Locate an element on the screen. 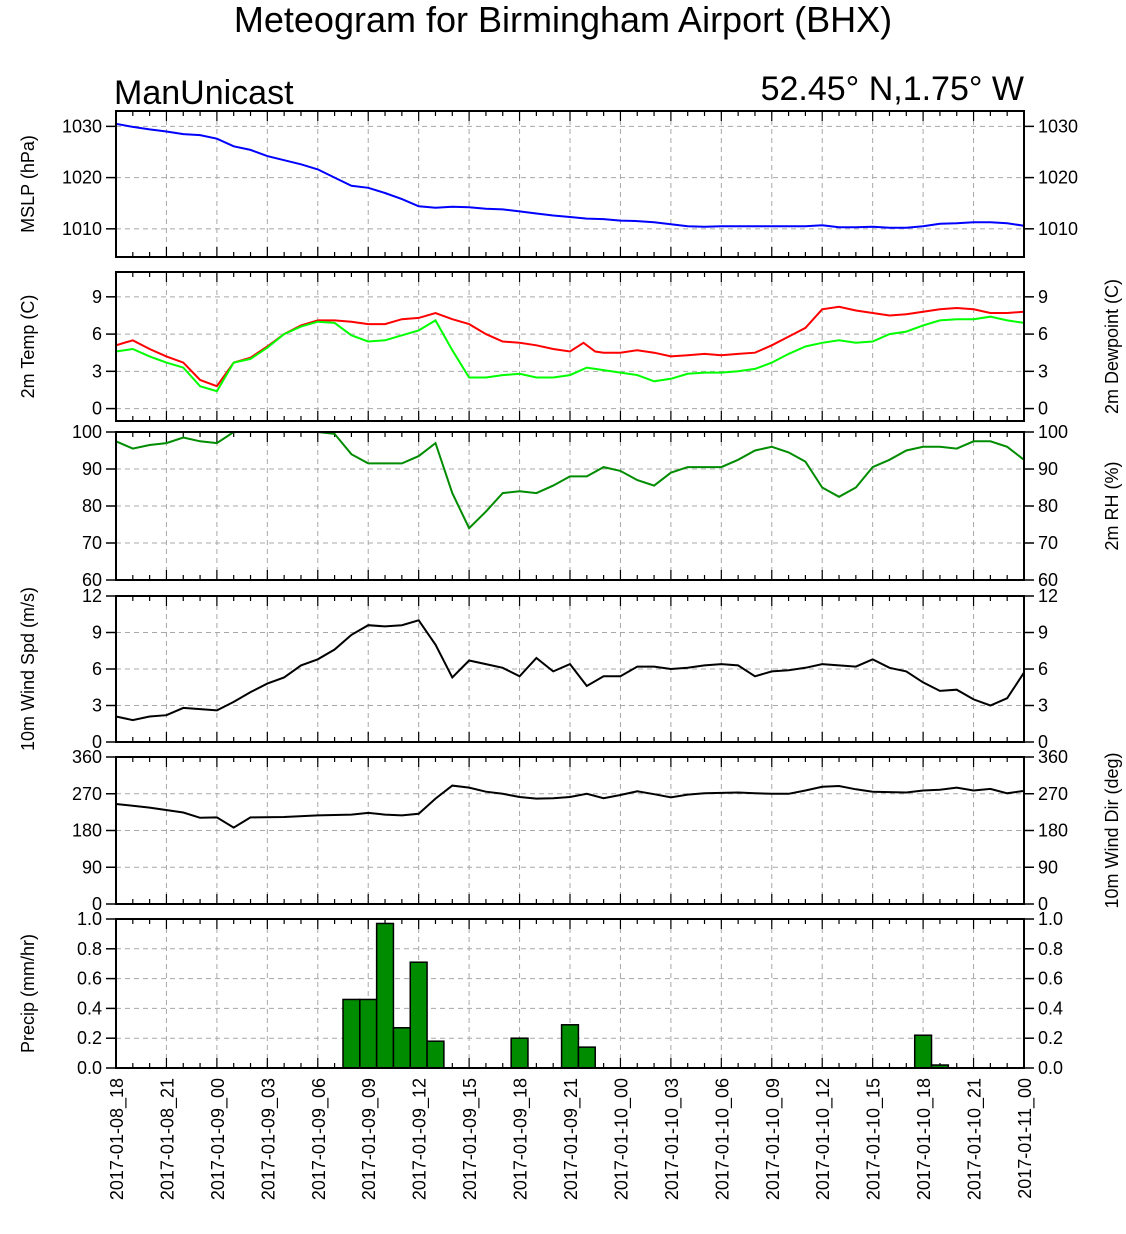 The image size is (1126, 1234). wspd-ytick-label-left: 12 is located at coordinates (92, 596).